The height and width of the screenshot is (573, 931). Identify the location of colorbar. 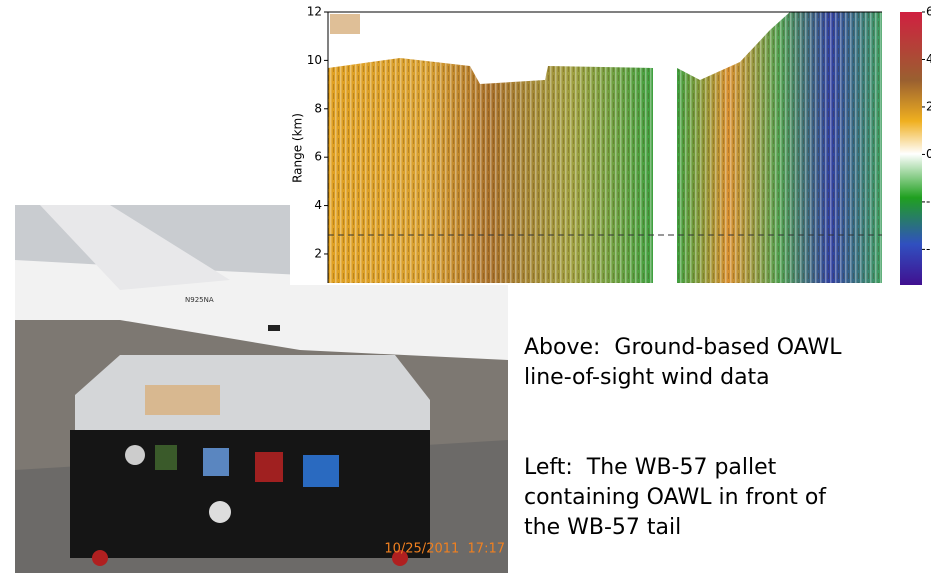
(911, 148).